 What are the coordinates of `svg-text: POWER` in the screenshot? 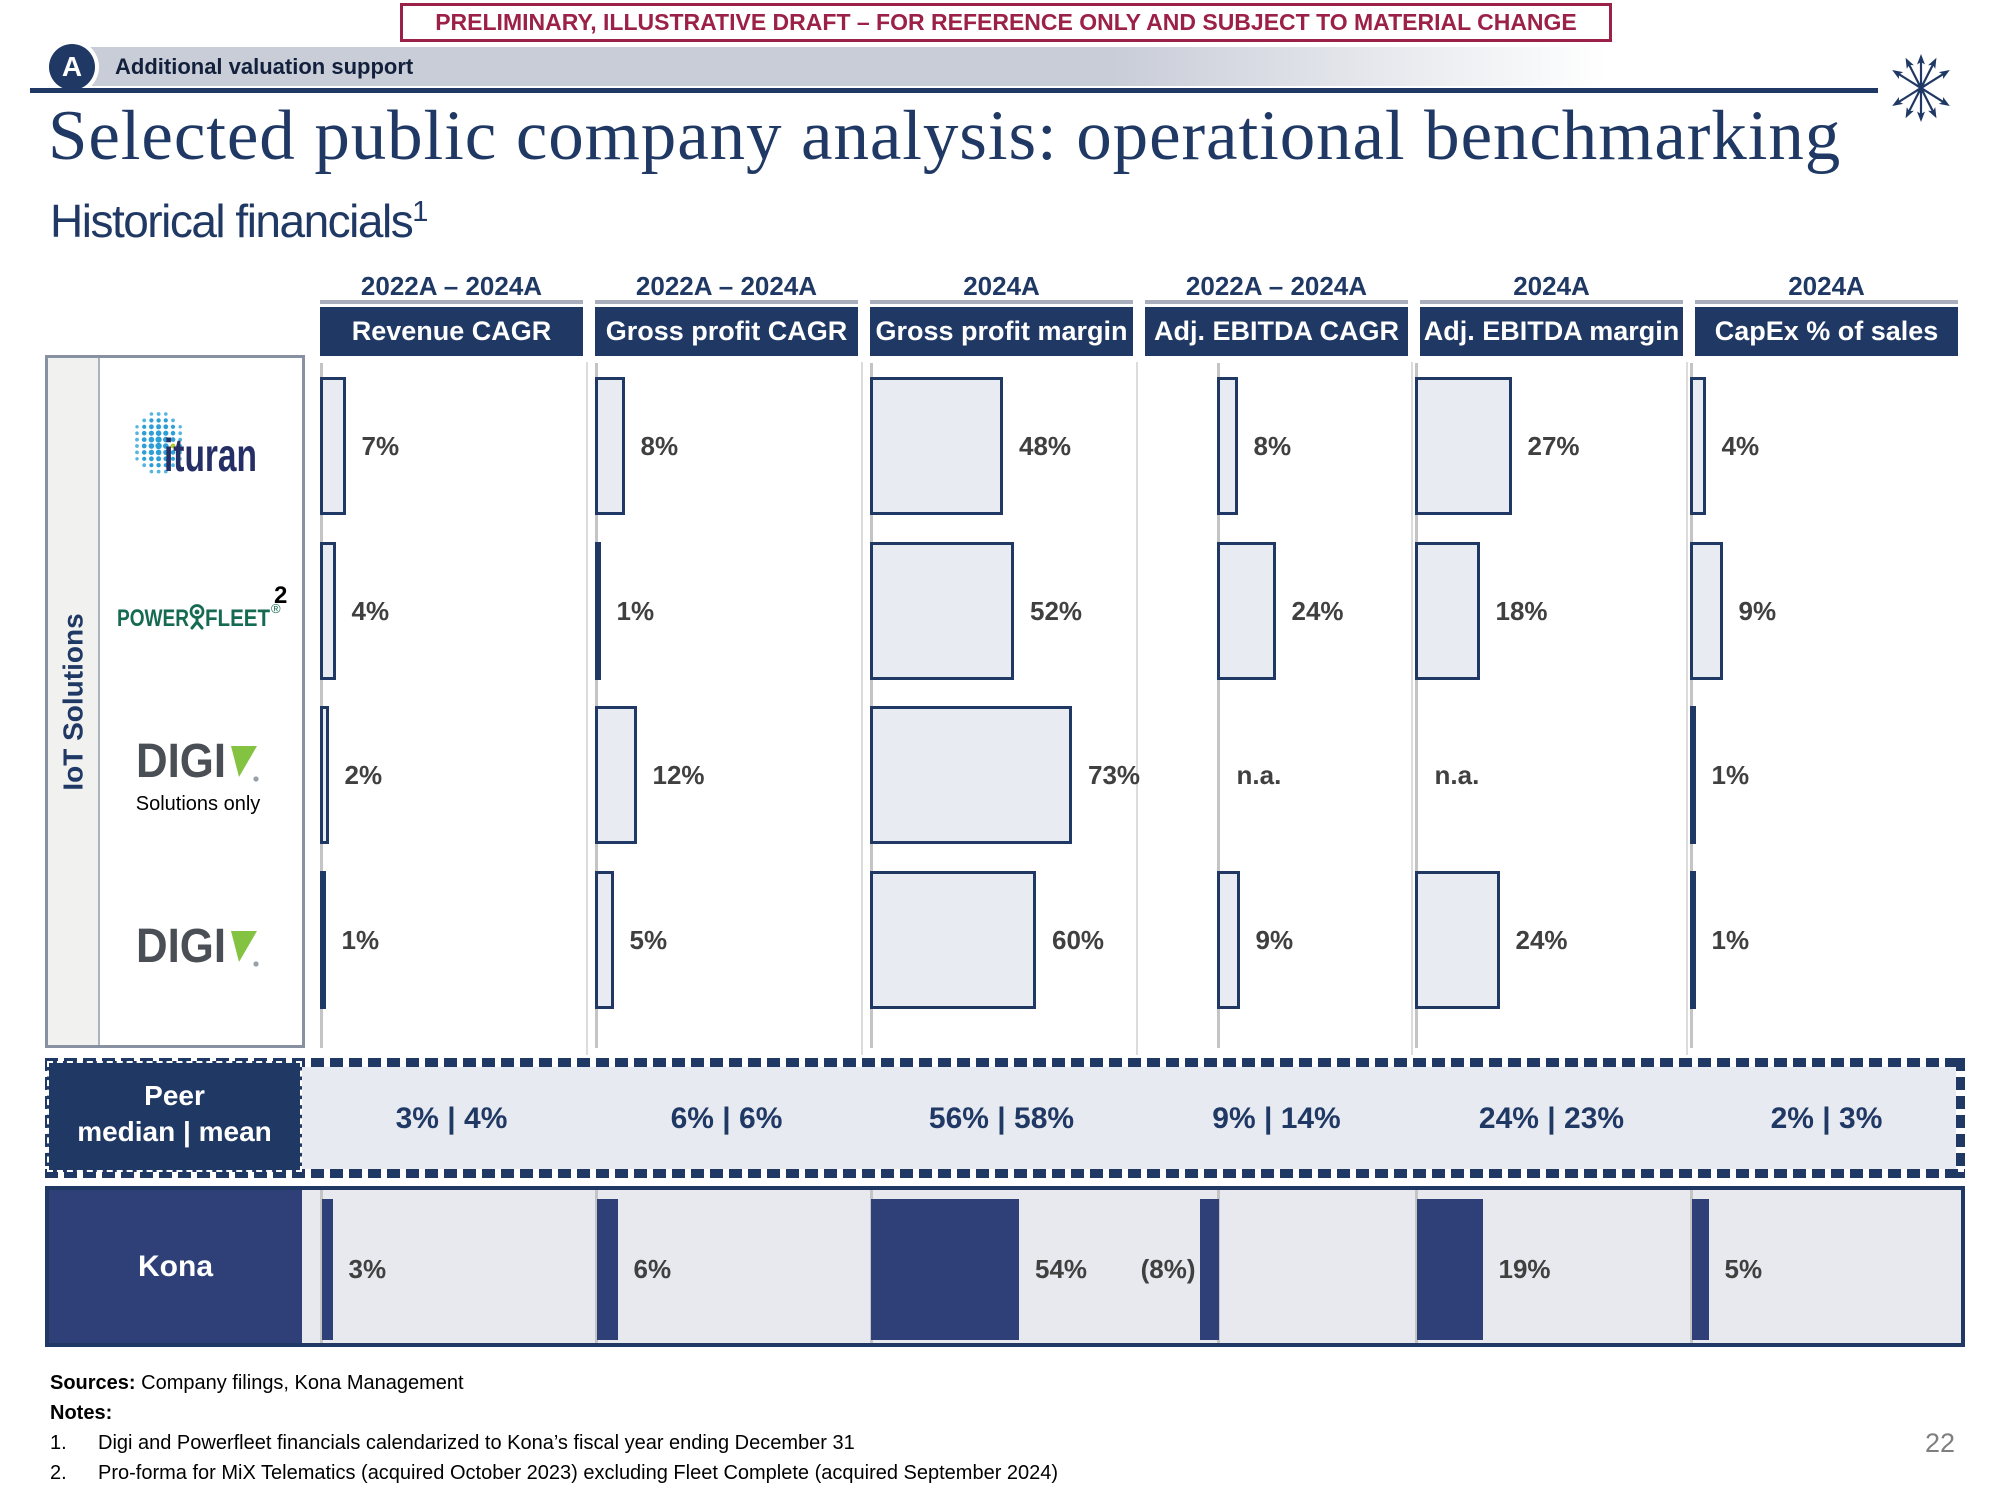 It's located at (153, 618).